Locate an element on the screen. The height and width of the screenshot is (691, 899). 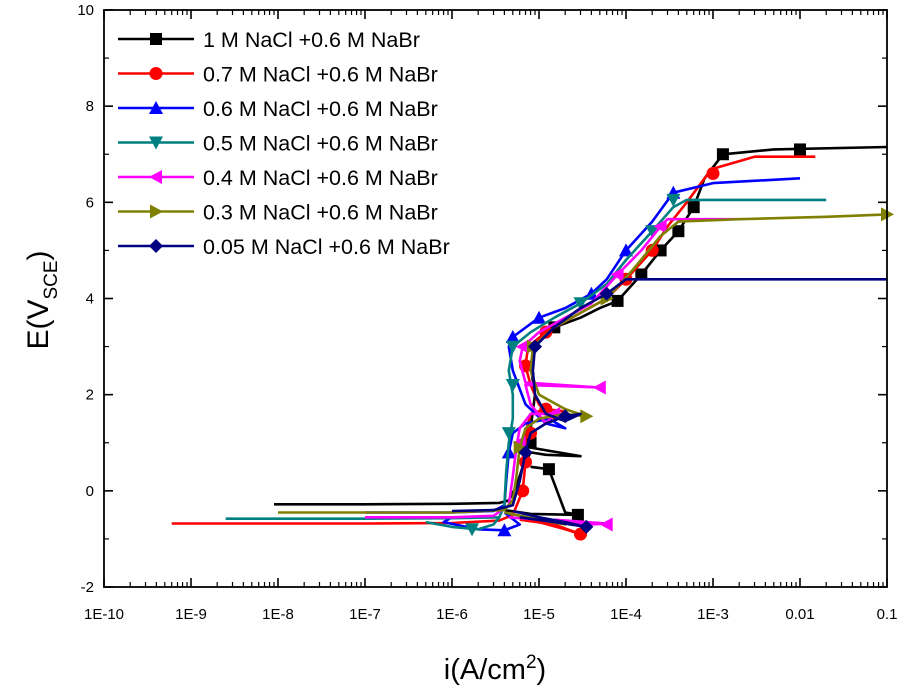
y-tick-label: 4 is located at coordinates (90, 299).